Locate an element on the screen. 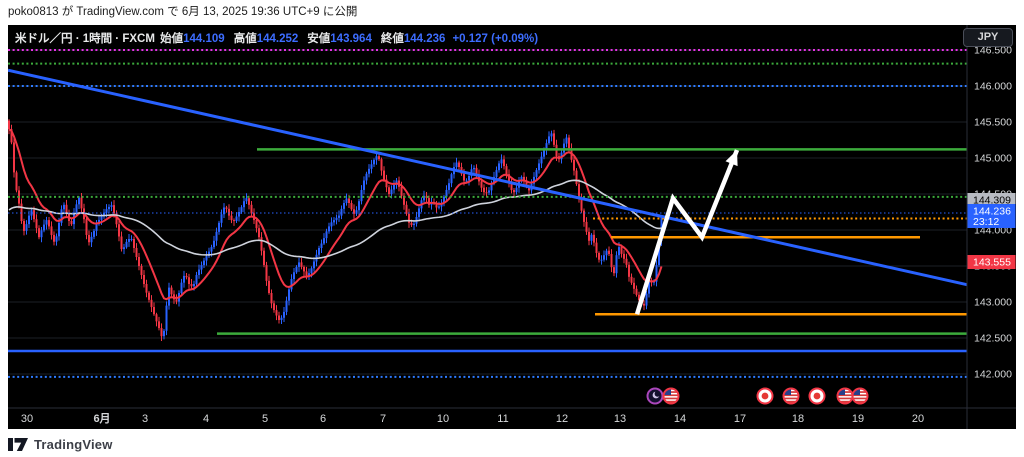 This screenshot has height=457, width=1024. price-tick-label: 142.000 is located at coordinates (993, 375).